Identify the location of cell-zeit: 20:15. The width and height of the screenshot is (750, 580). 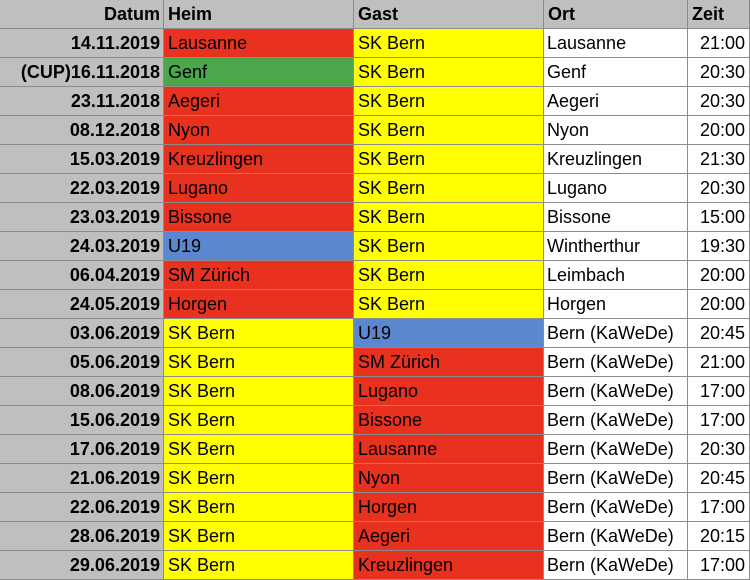
(719, 536).